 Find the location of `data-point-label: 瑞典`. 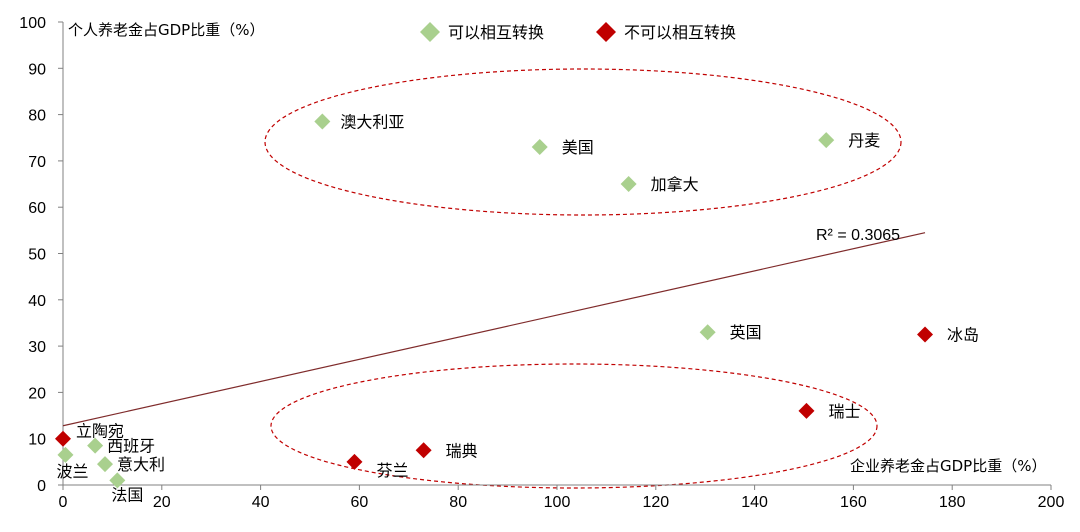

data-point-label: 瑞典 is located at coordinates (462, 450).